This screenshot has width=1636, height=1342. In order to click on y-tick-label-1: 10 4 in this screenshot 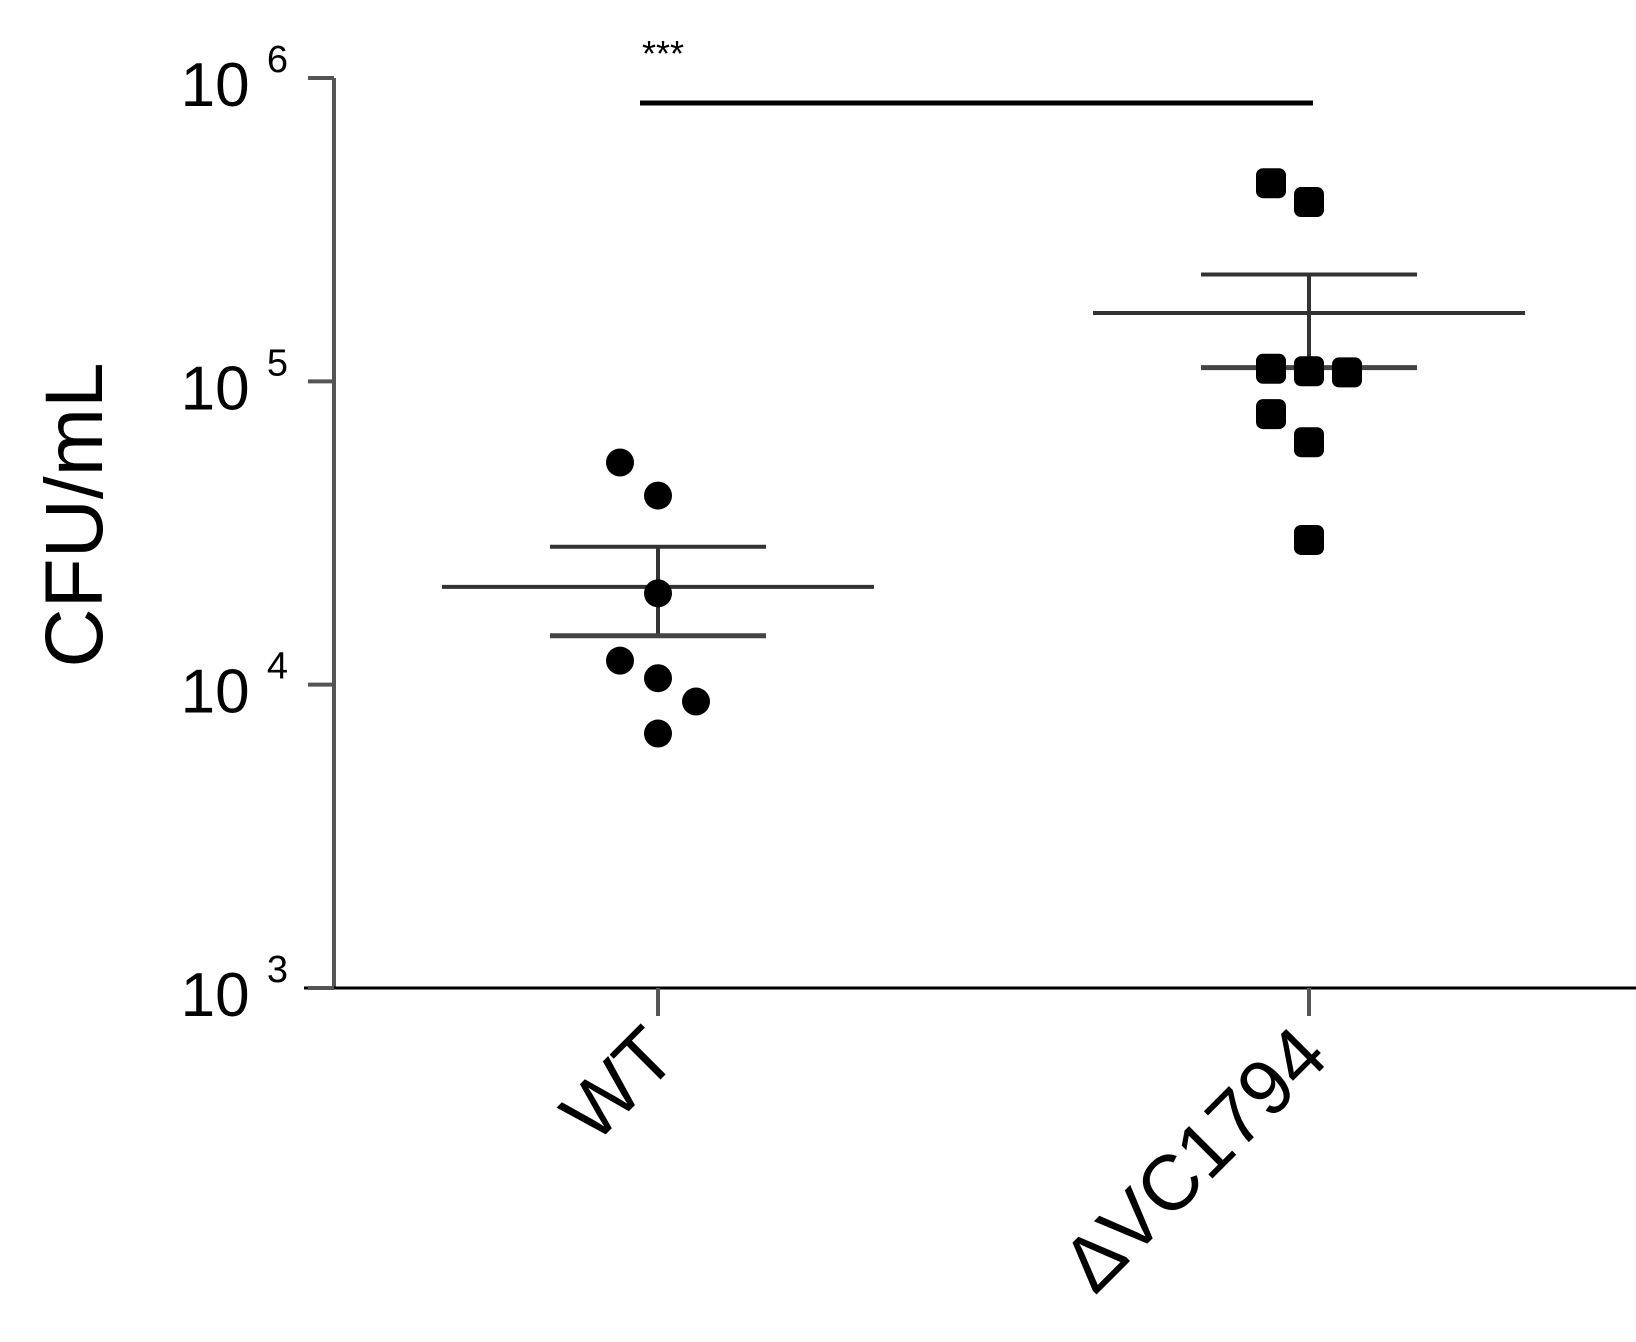, I will do `click(234, 686)`.